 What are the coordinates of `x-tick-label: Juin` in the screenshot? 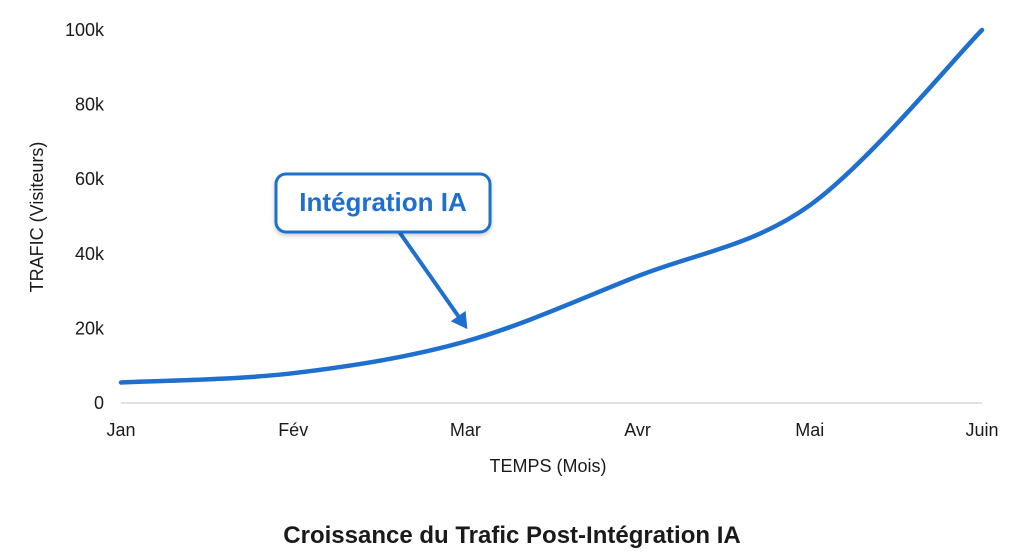 It's located at (981, 430).